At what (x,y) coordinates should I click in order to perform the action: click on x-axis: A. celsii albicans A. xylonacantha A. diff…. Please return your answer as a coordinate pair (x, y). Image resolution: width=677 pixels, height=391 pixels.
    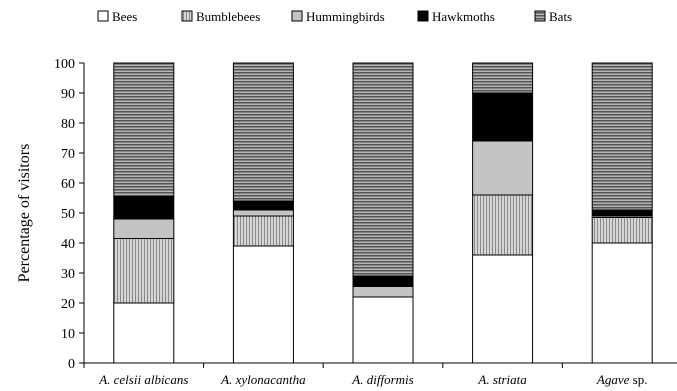
    Looking at the image, I should click on (380, 375).